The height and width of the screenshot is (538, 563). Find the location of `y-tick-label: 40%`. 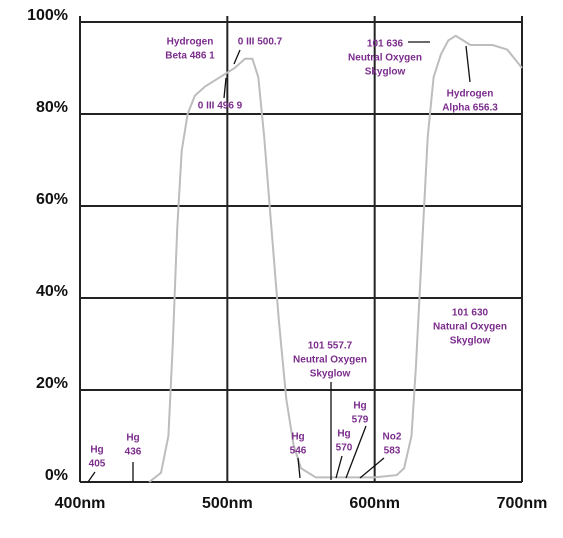

y-tick-label: 40% is located at coordinates (52, 291).